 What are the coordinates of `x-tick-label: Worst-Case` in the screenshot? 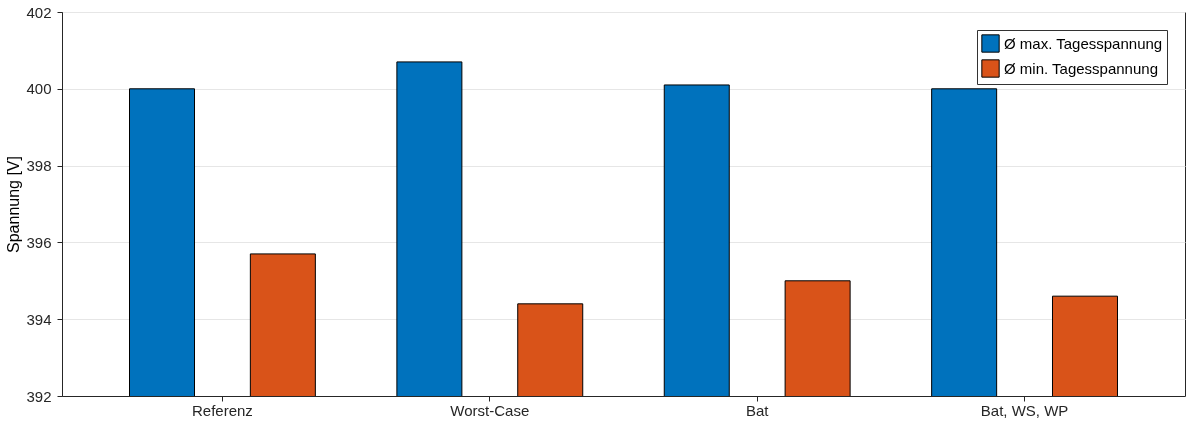 It's located at (490, 410).